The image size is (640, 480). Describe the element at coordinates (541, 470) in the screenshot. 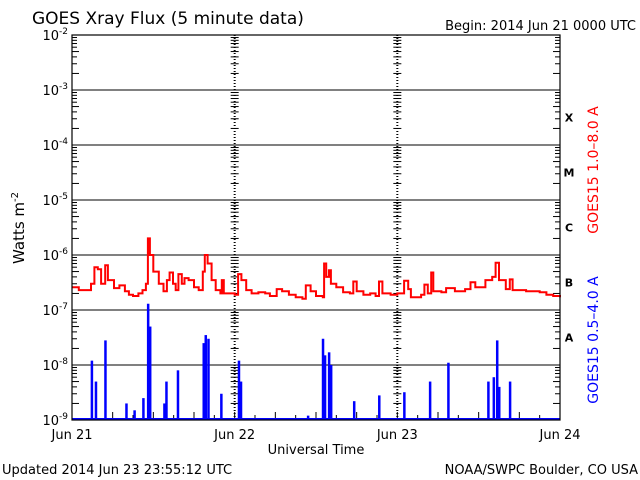

I see `data-source: NOAA/SWPC Boulder, CO USA` at that location.